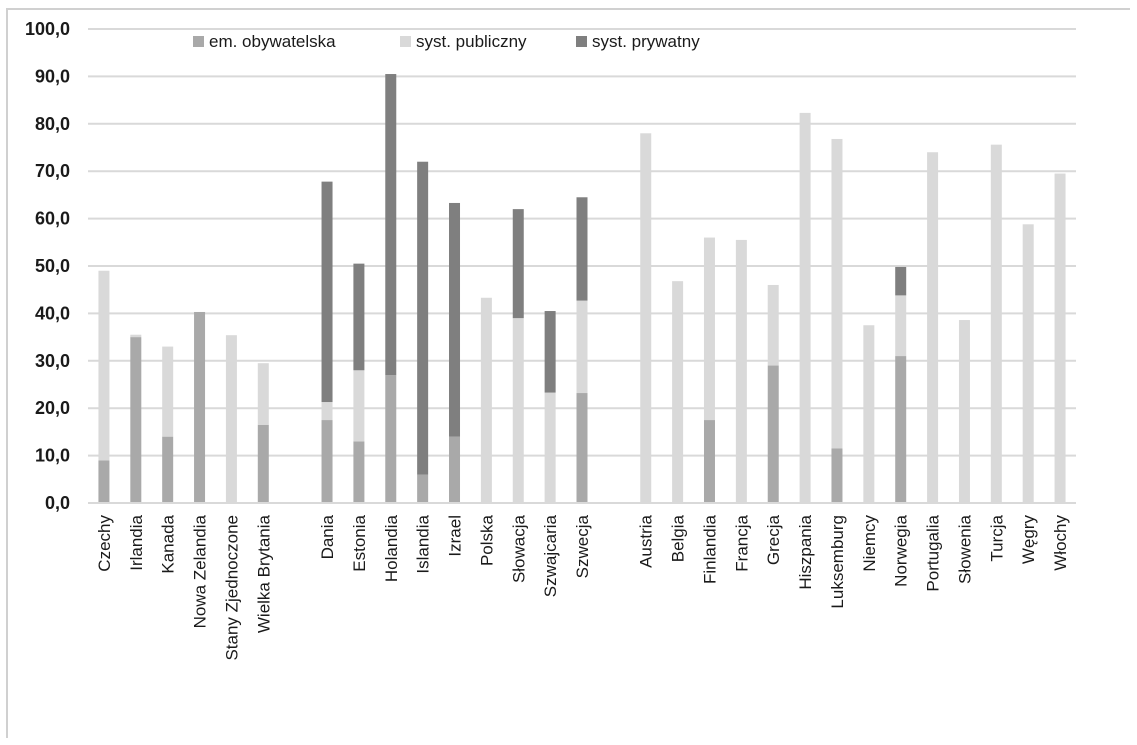 This screenshot has height=745, width=1137. Describe the element at coordinates (272, 41) in the screenshot. I see `legend-label: em. obywatelska` at that location.